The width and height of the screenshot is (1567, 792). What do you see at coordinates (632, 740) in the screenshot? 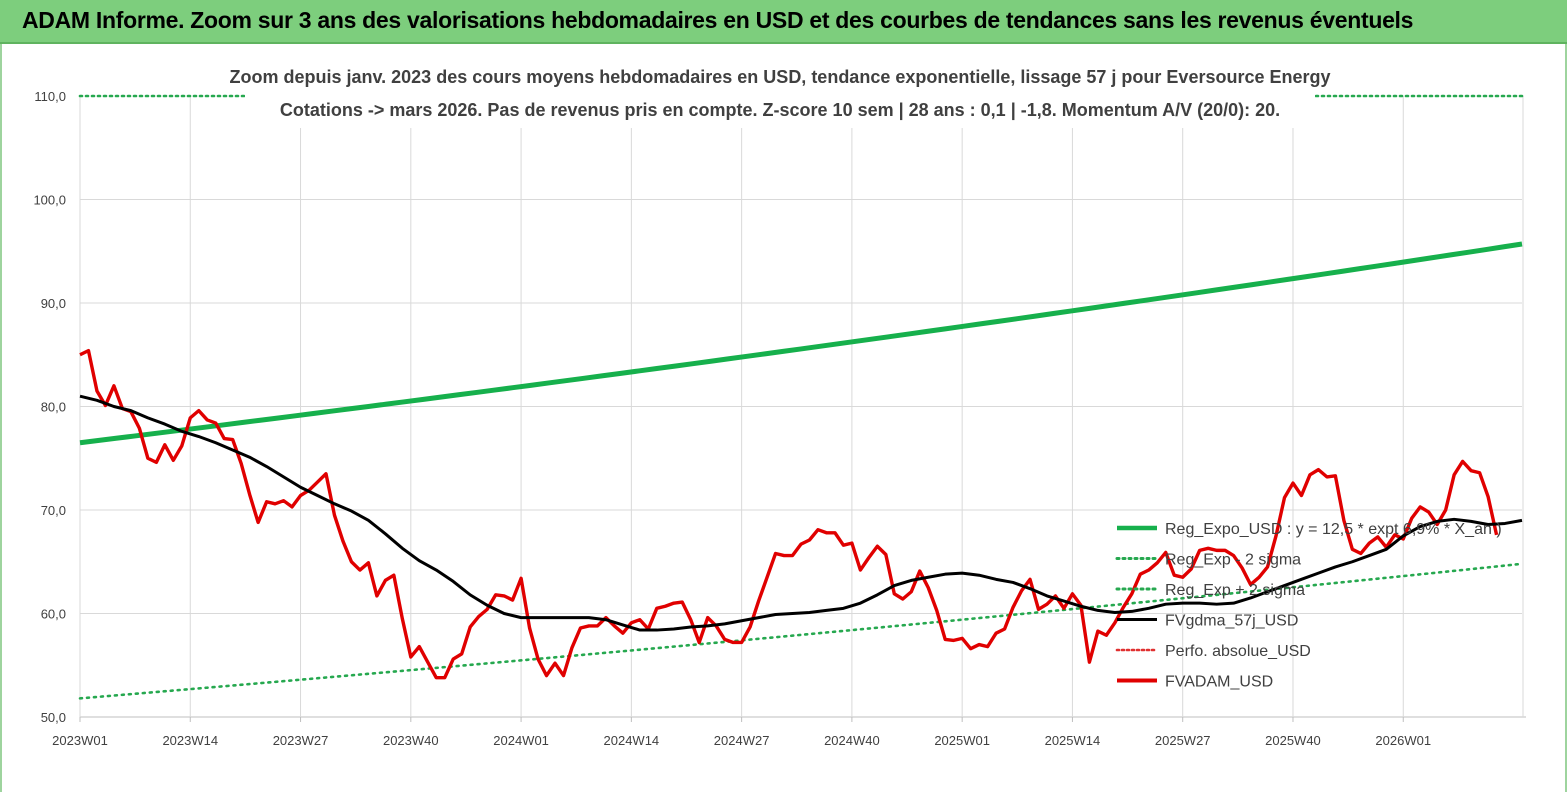
I see `x-tick-label: 2024W14` at bounding box center [632, 740].